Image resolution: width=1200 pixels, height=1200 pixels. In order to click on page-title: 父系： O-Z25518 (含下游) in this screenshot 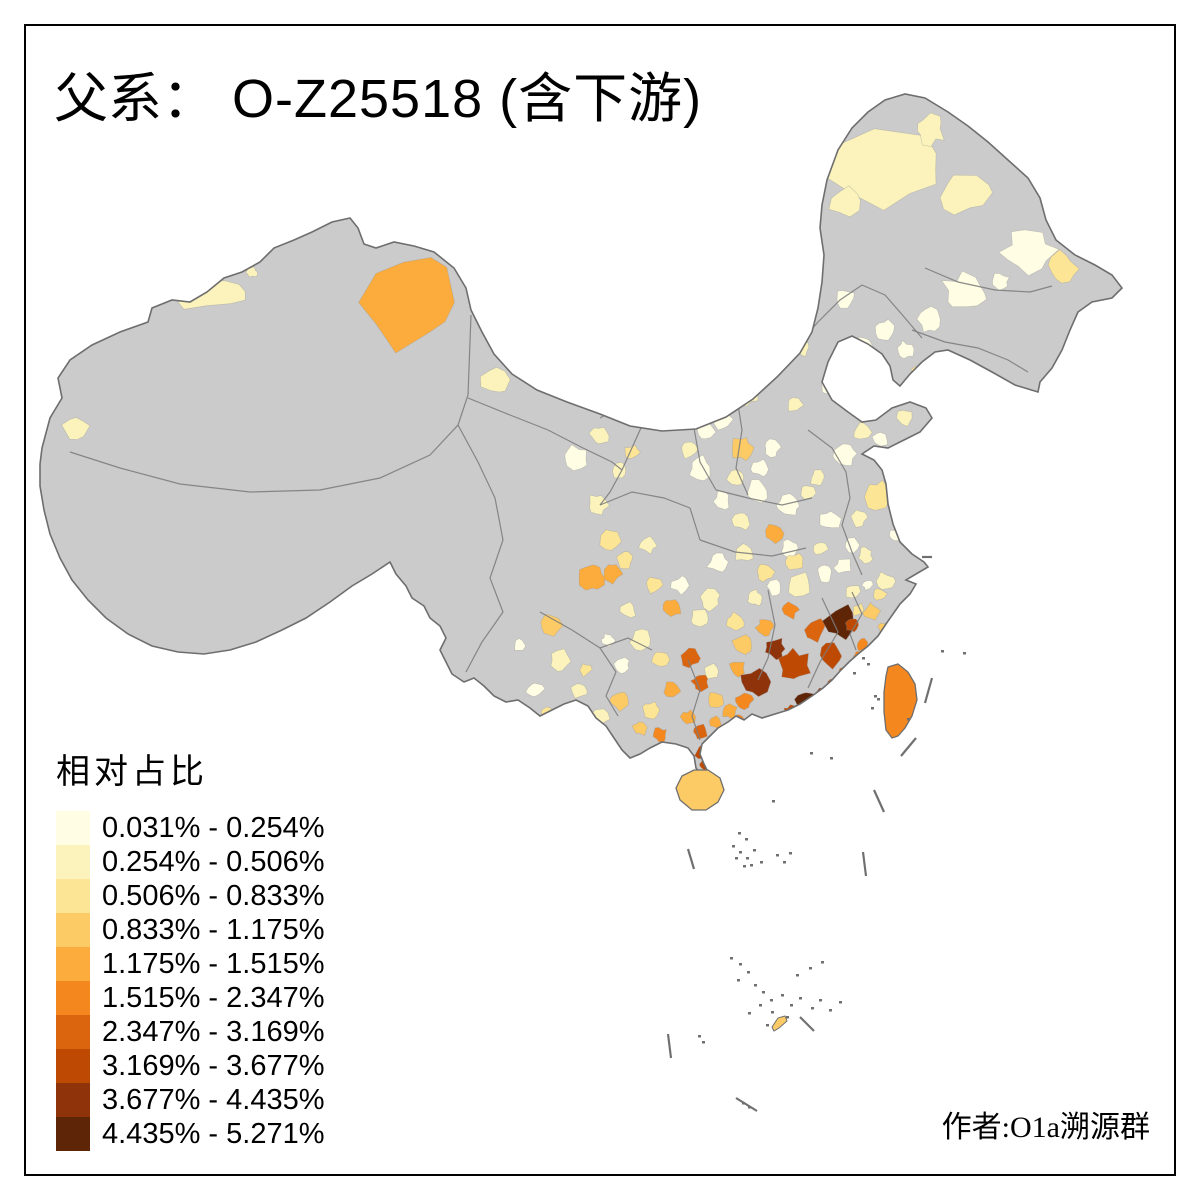, I will do `click(378, 93)`.